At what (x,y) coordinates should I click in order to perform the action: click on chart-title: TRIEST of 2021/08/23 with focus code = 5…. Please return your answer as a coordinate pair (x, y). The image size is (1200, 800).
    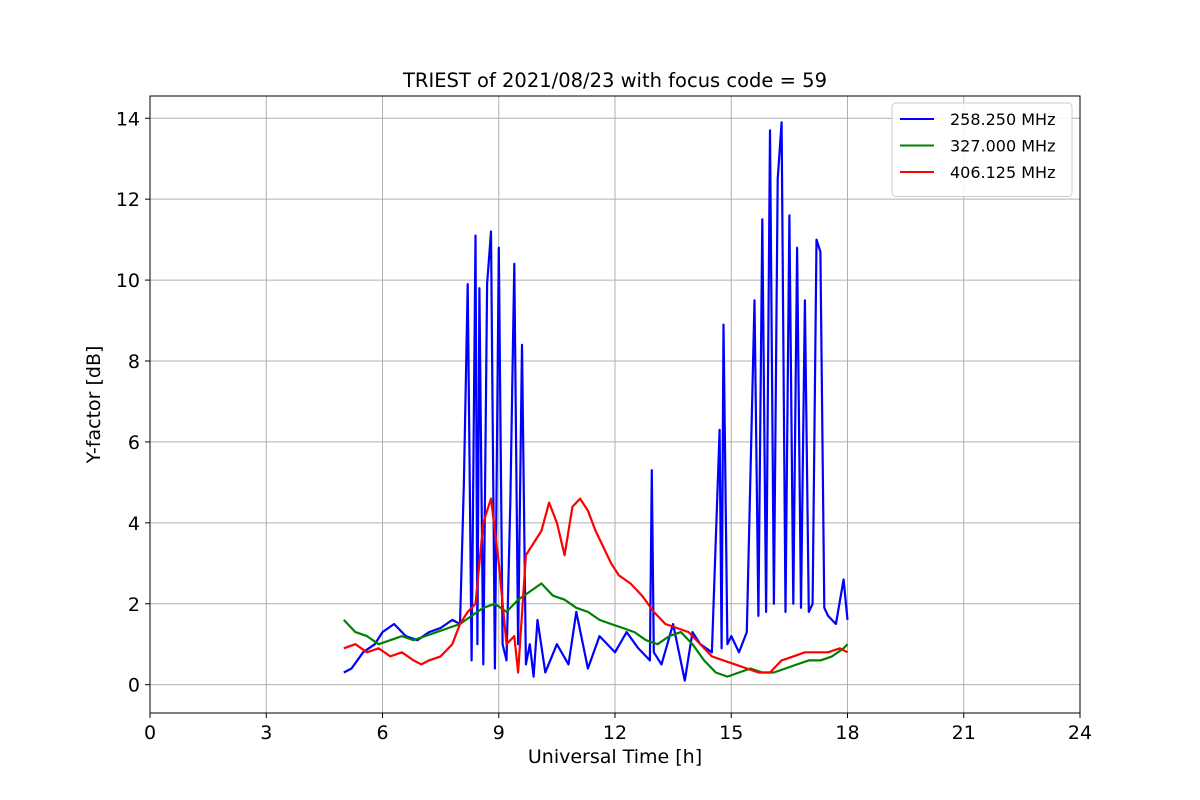
    Looking at the image, I should click on (614, 80).